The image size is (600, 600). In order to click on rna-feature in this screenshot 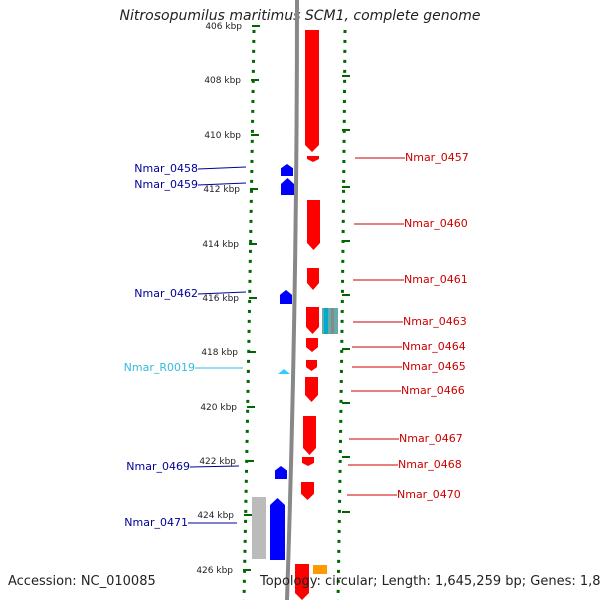, I will do `click(284, 371)`.